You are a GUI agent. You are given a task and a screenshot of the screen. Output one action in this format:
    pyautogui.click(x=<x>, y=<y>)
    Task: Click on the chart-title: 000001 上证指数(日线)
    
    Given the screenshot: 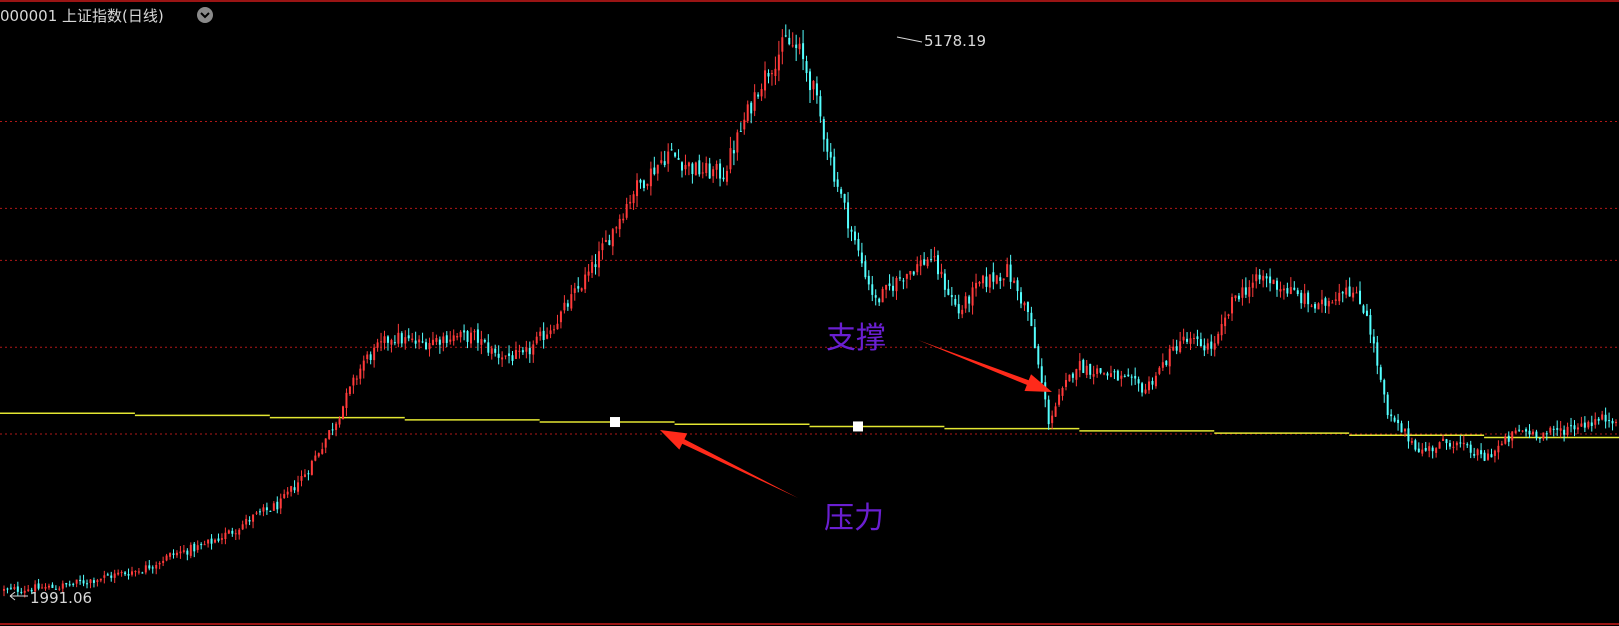 What is the action you would take?
    pyautogui.click(x=82, y=16)
    